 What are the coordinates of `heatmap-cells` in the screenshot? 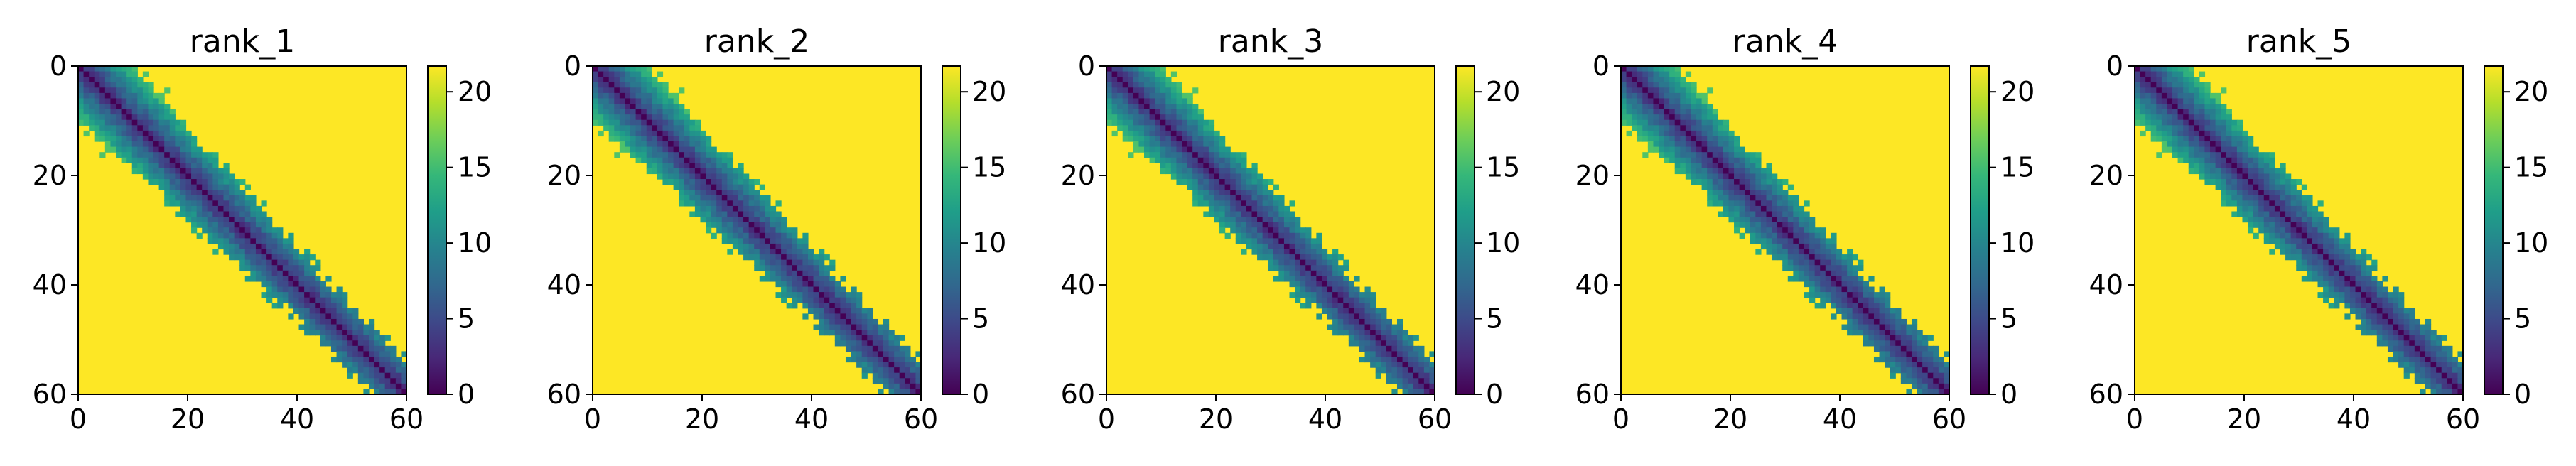 It's located at (758, 230).